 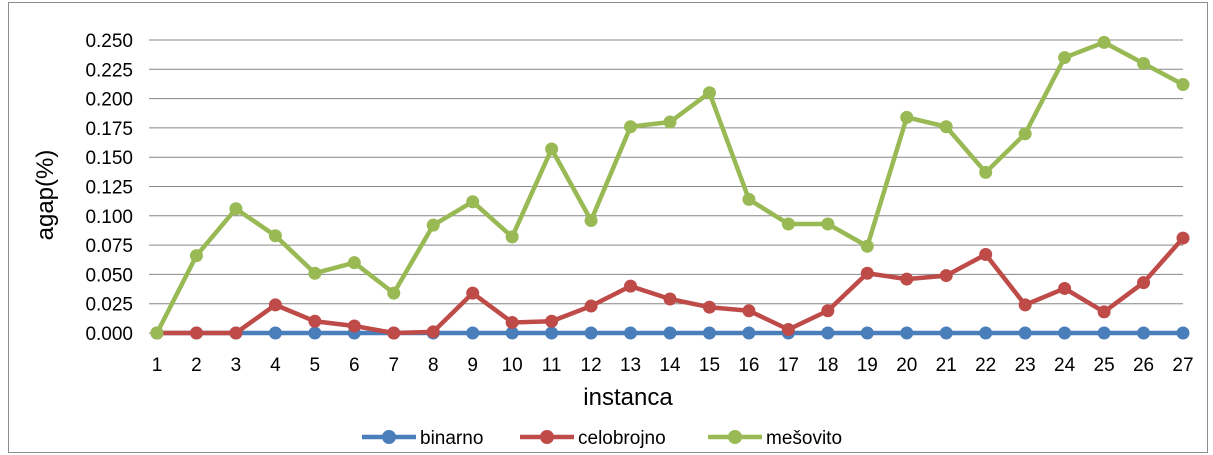 I want to click on y-tick-label: 0.000, so click(x=109, y=334).